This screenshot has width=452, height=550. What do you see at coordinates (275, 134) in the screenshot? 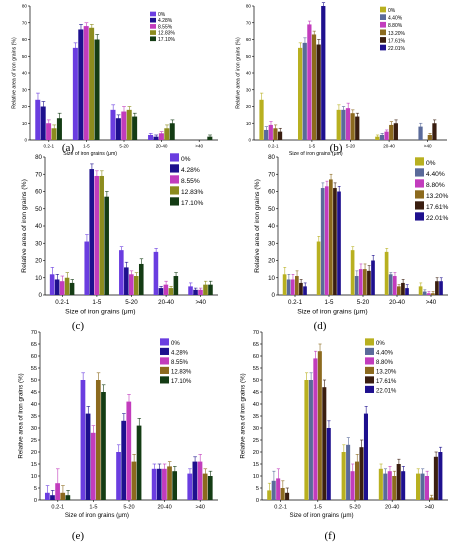
I see `bar-13.20pct-0.2-1` at bounding box center [275, 134].